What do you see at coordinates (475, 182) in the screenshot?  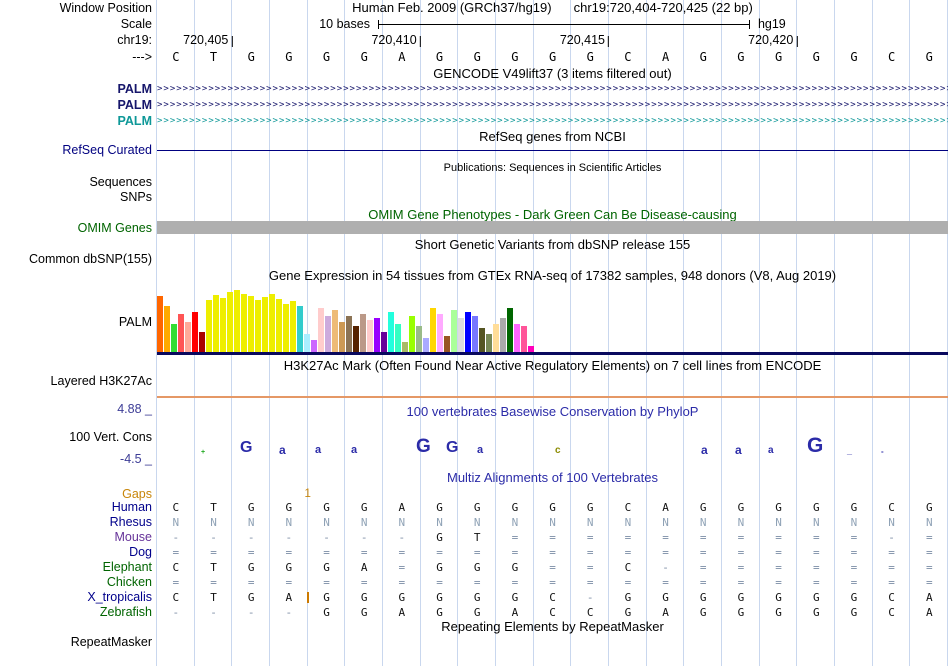 I see `sequences-row: Sequences` at bounding box center [475, 182].